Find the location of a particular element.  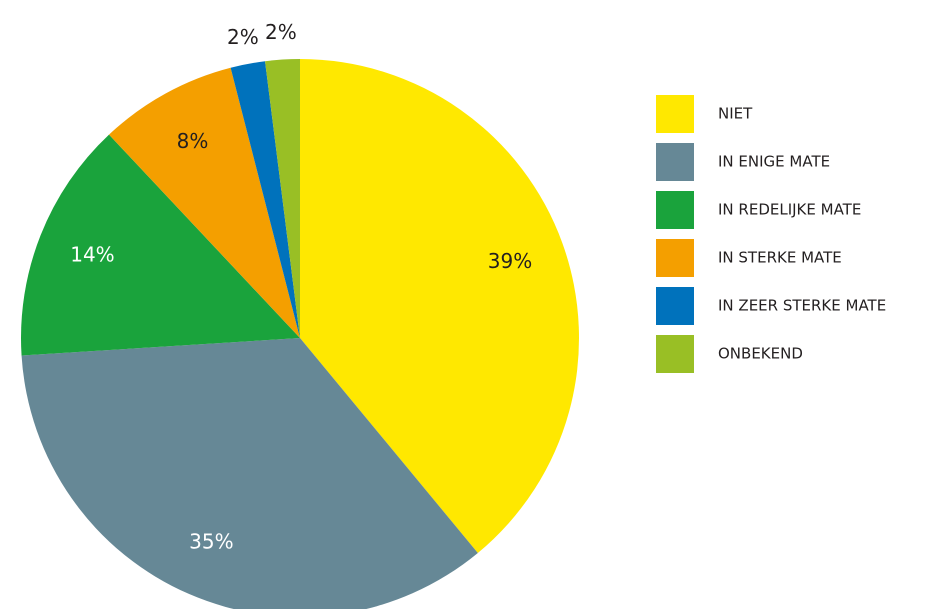

legend-label: IN ZEER STERKE MATE is located at coordinates (802, 306).